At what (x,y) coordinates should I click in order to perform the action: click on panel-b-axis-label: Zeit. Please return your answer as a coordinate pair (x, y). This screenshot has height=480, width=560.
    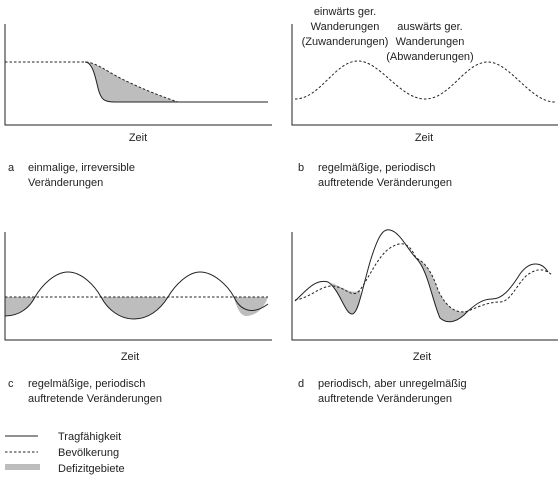
    Looking at the image, I should click on (424, 138).